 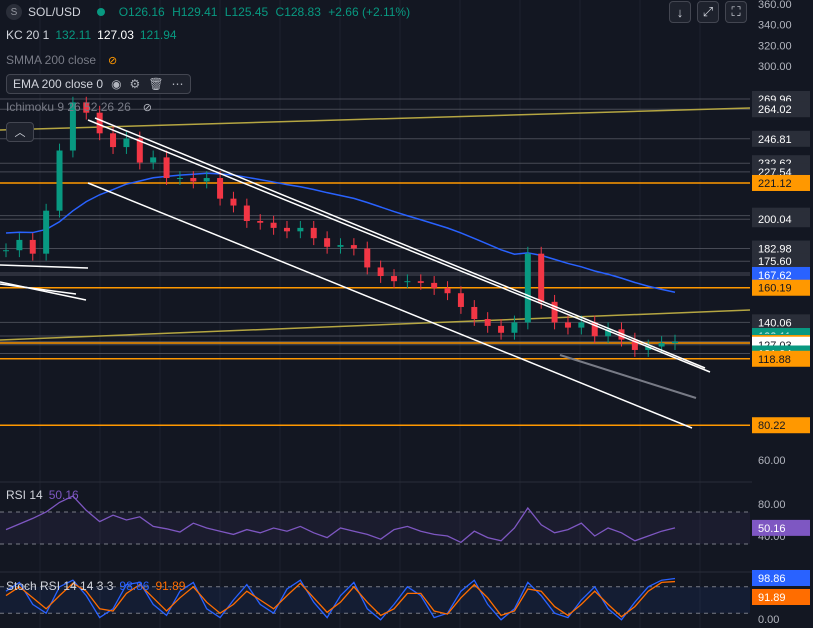 What do you see at coordinates (775, 5) in the screenshot?
I see `price-tick-label: 360.00` at bounding box center [775, 5].